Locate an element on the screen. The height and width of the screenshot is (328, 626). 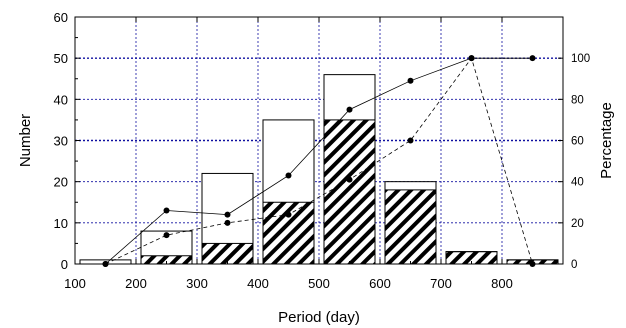
y-axis-left-label: Number is located at coordinates (25, 140).